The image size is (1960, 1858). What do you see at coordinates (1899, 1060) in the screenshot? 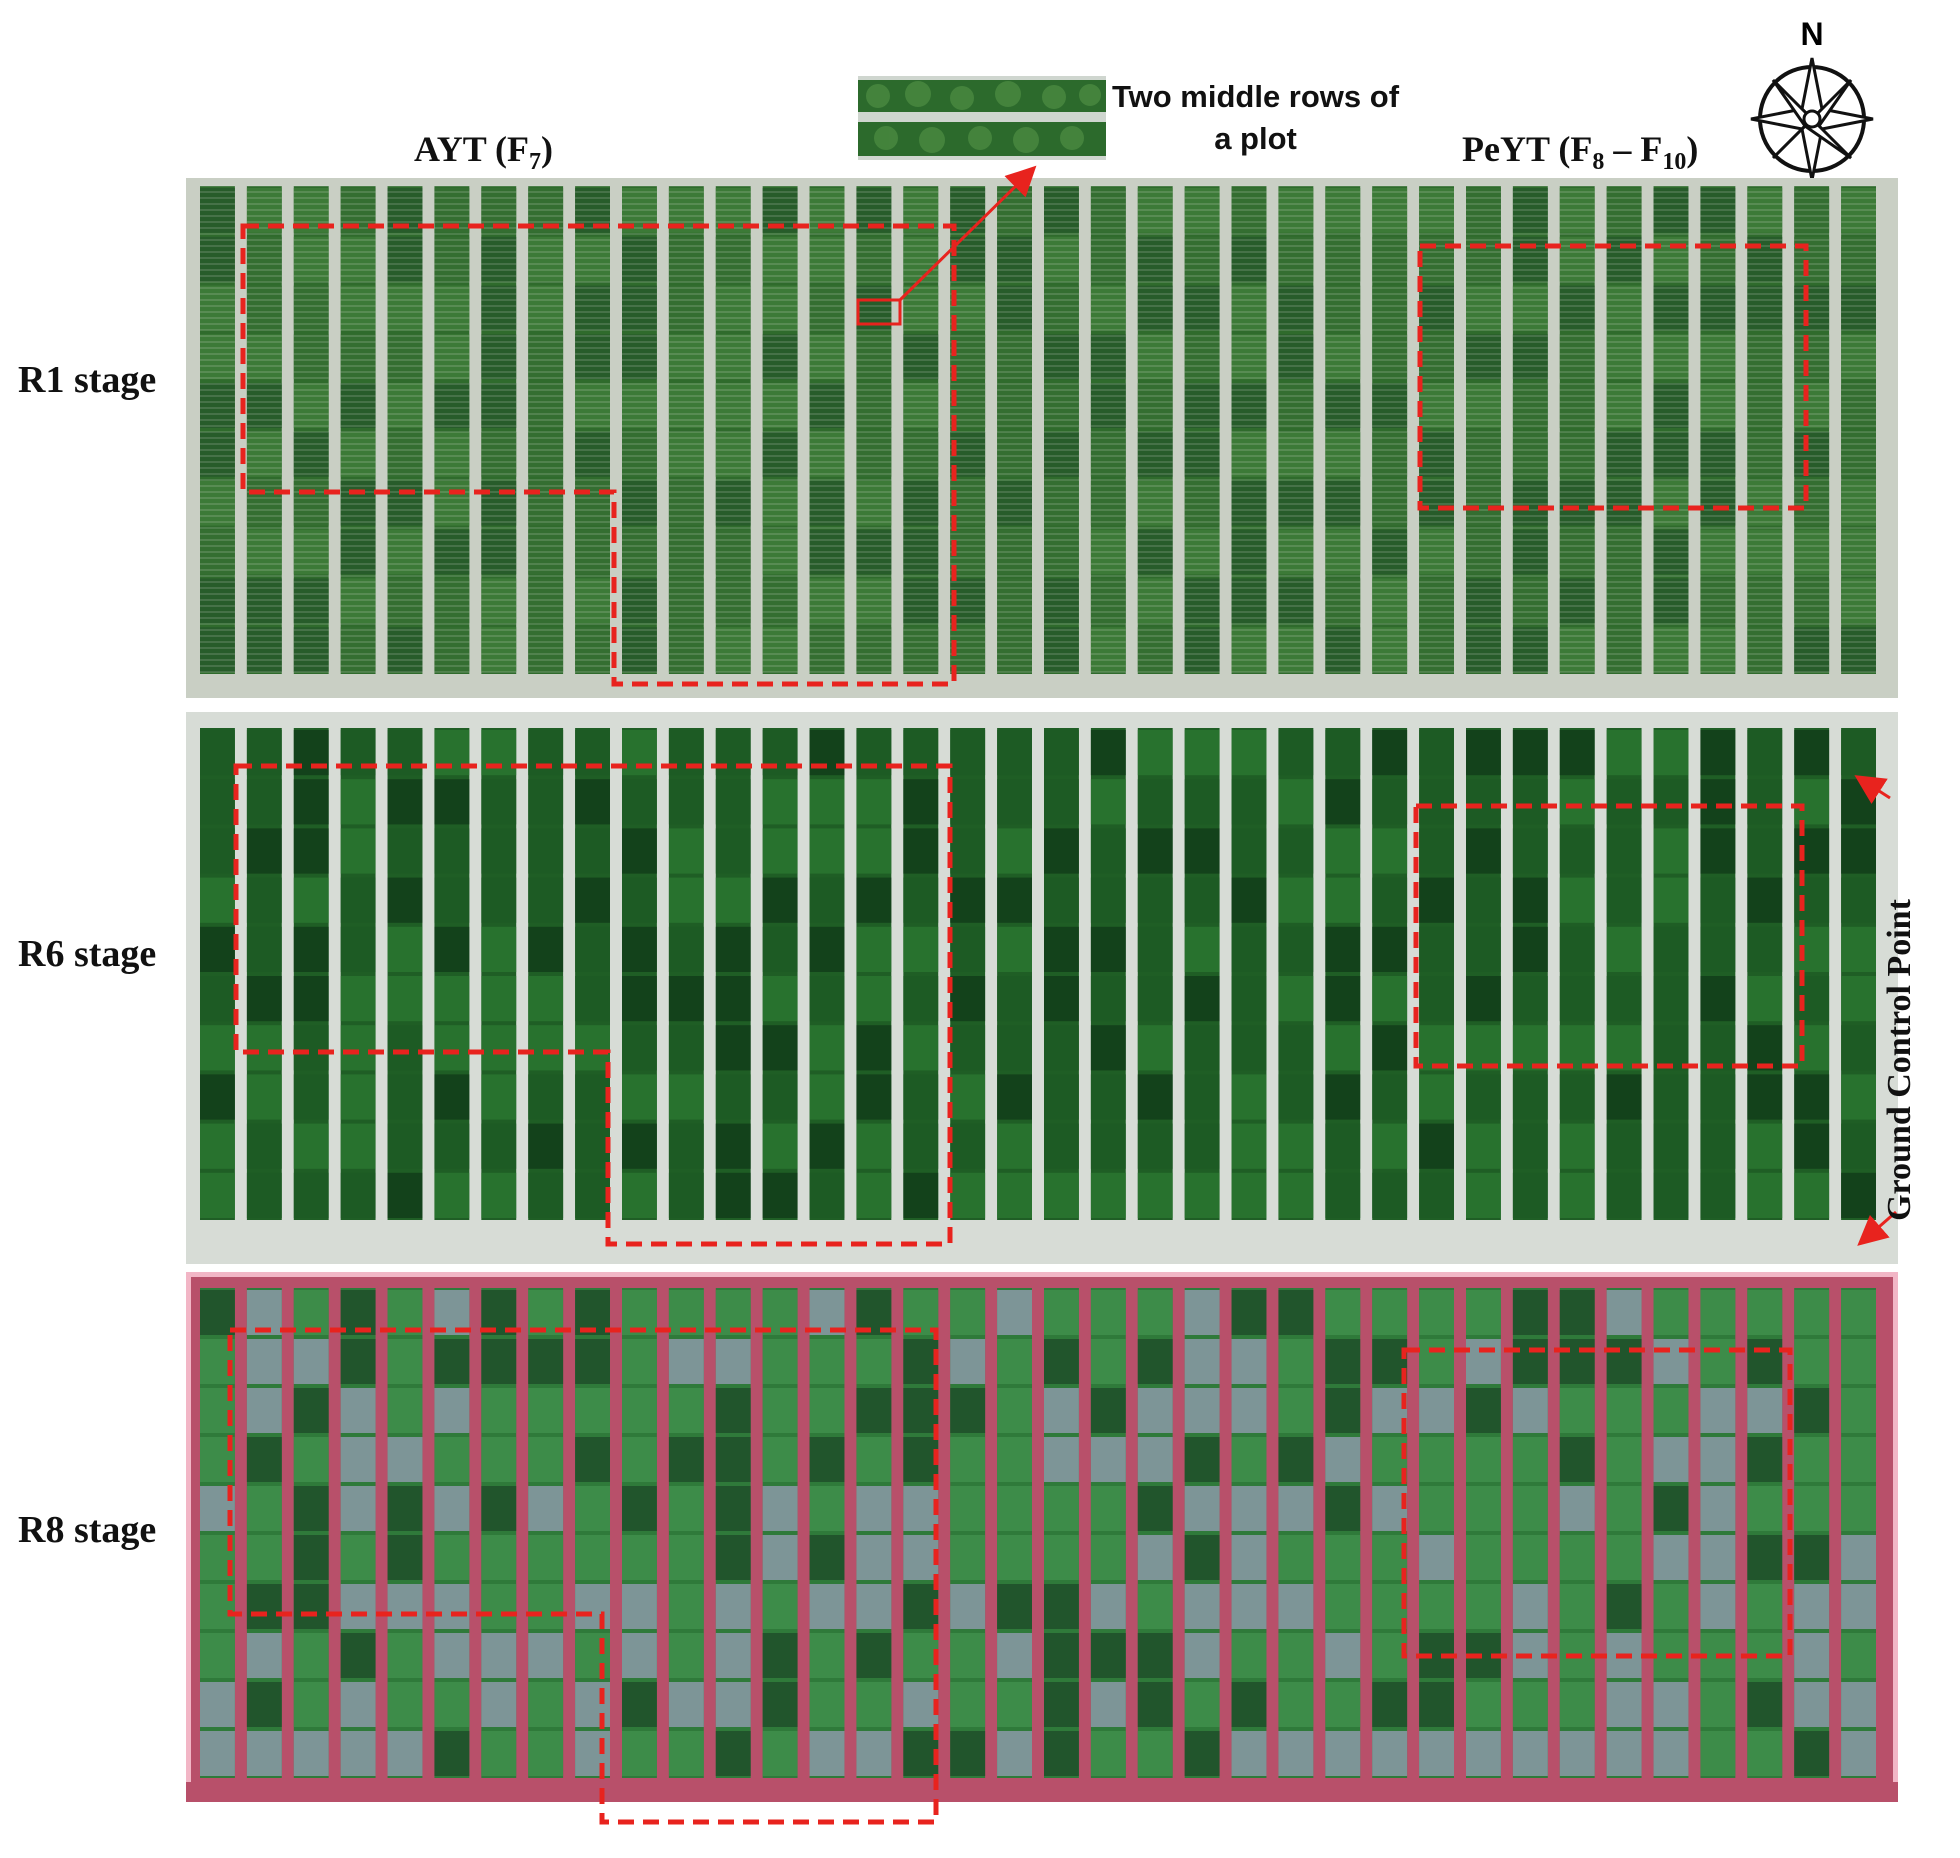
I see `ground-control-point-label: Ground Control Point` at bounding box center [1899, 1060].